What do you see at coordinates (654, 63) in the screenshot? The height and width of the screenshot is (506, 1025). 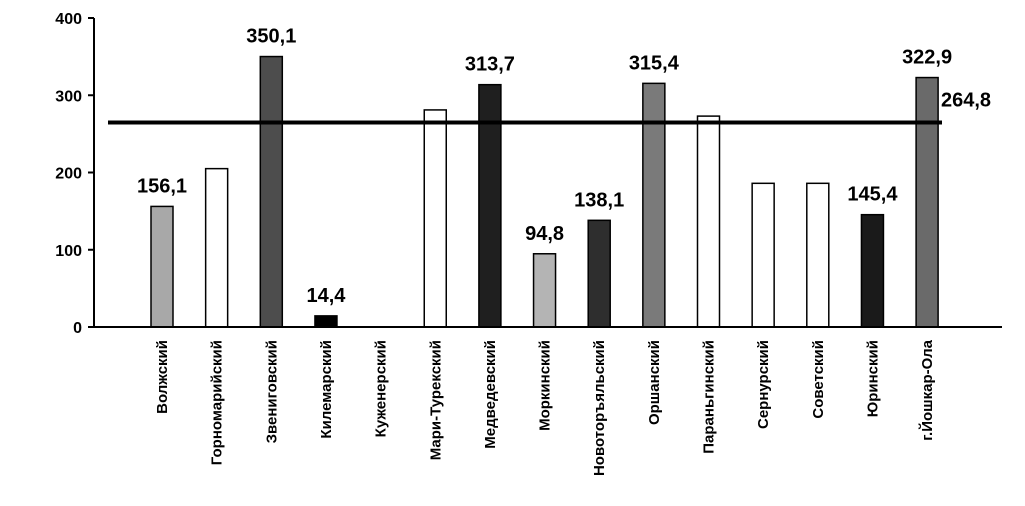 I see `data-label: 315,4` at bounding box center [654, 63].